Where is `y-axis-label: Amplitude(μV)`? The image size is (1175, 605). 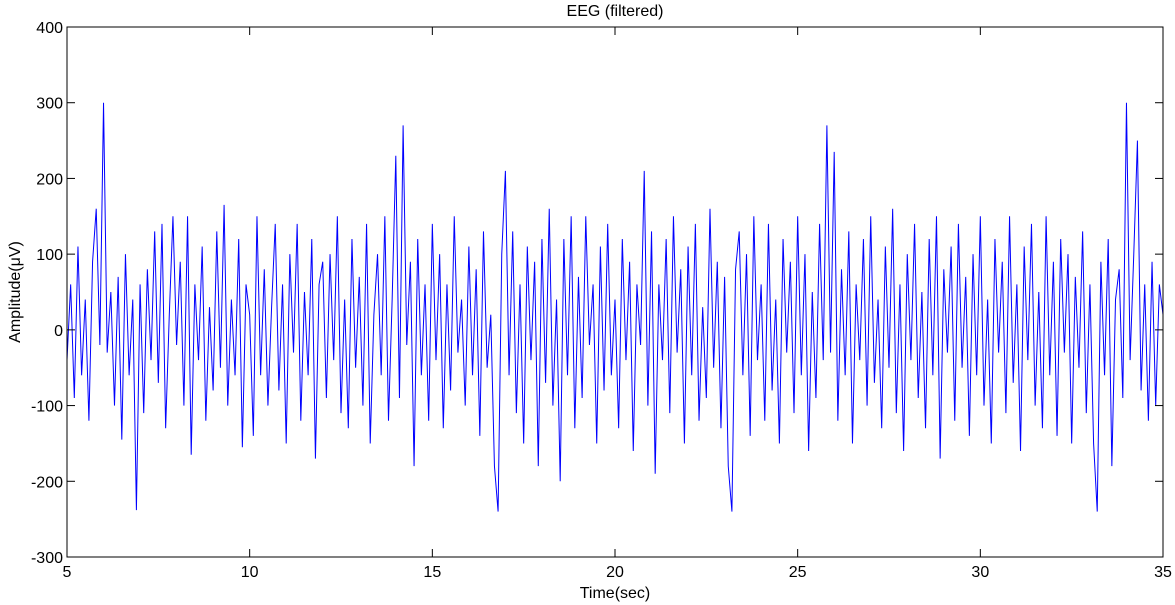
y-axis-label: Amplitude(μV) is located at coordinates (15, 292).